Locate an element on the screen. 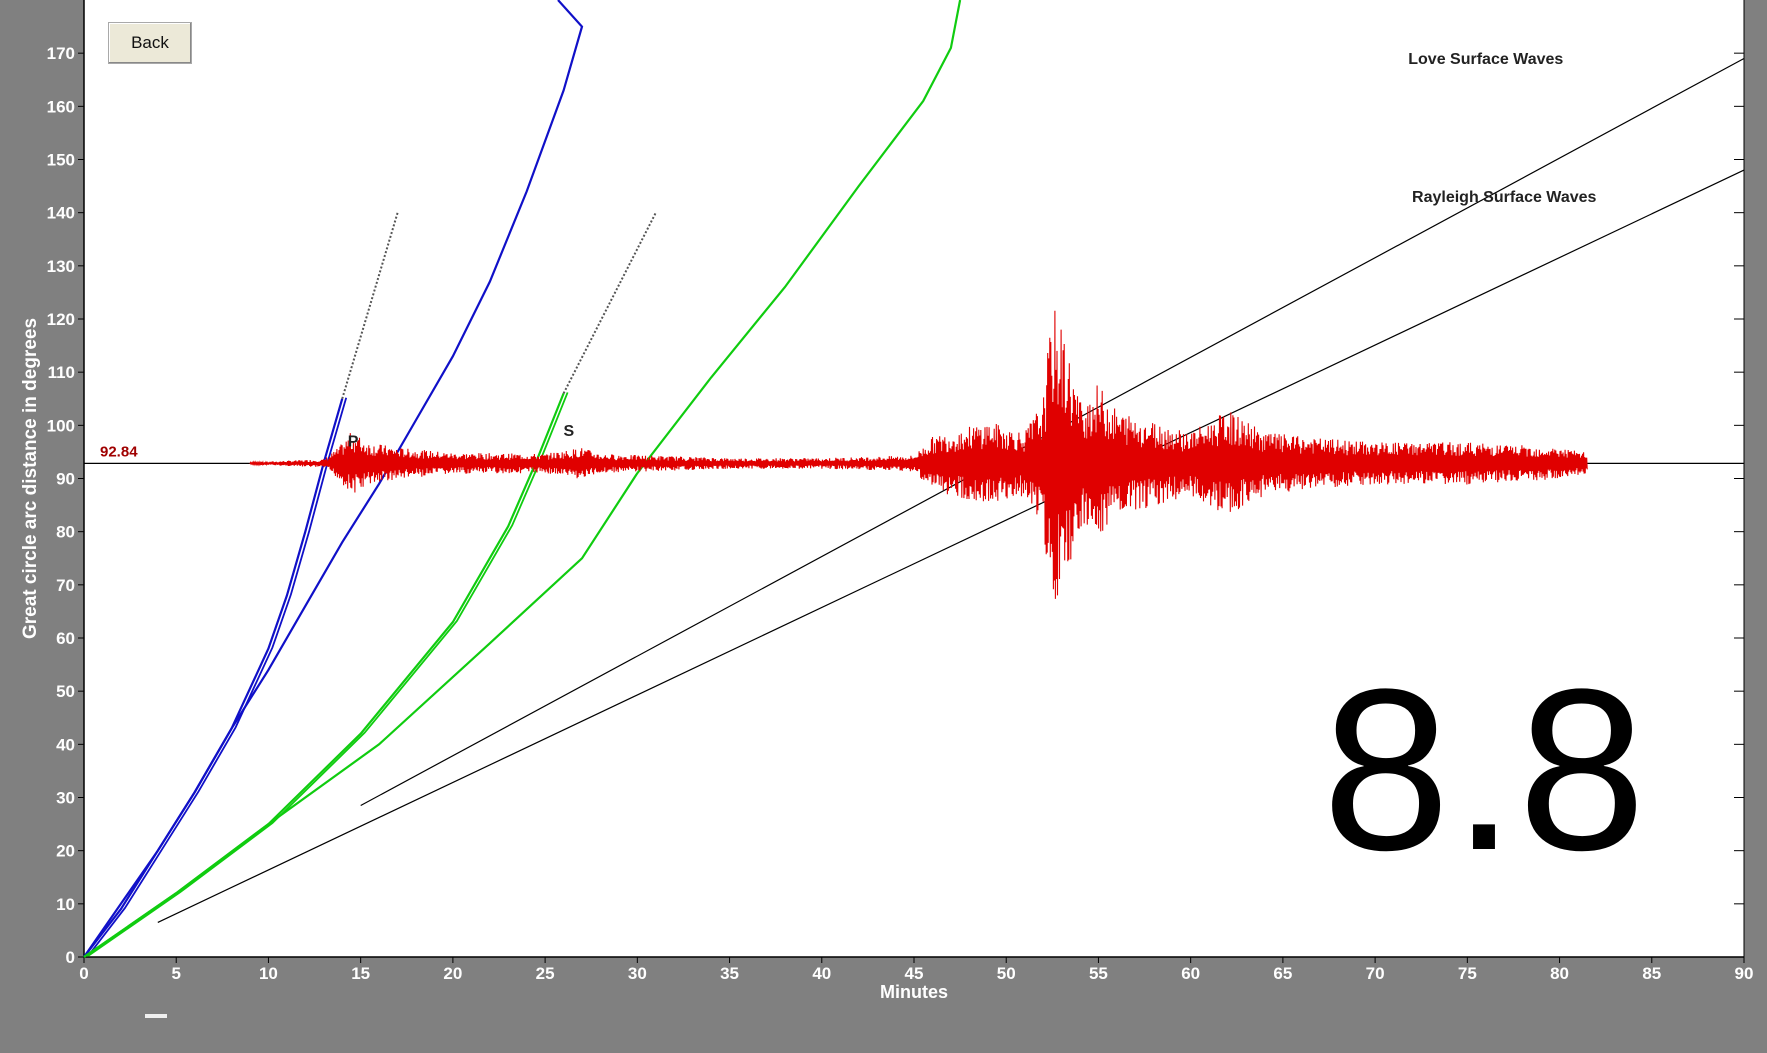 This screenshot has height=1053, width=1767. y-tick-label: 140 is located at coordinates (61, 213).